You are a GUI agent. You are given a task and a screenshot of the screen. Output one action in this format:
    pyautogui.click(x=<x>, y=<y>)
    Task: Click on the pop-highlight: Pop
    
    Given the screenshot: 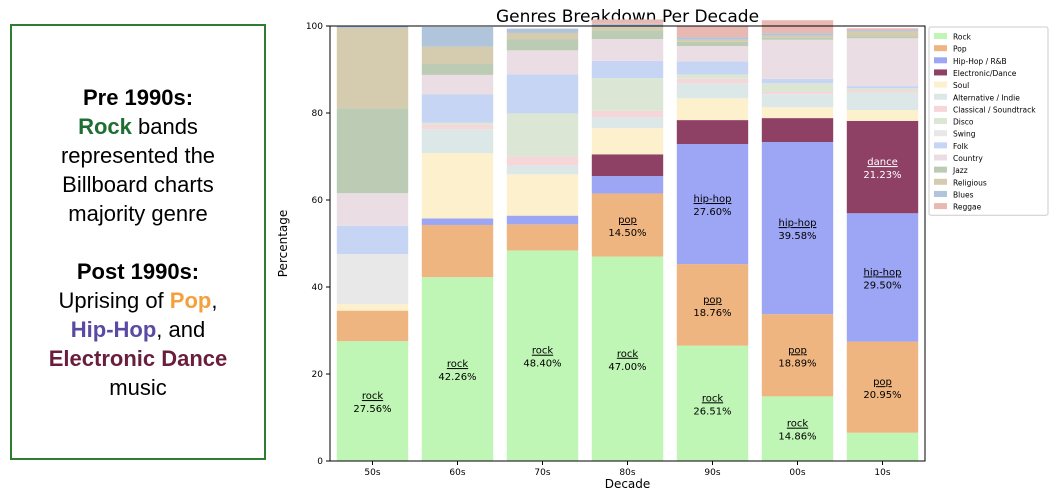 What is the action you would take?
    pyautogui.click(x=190, y=300)
    